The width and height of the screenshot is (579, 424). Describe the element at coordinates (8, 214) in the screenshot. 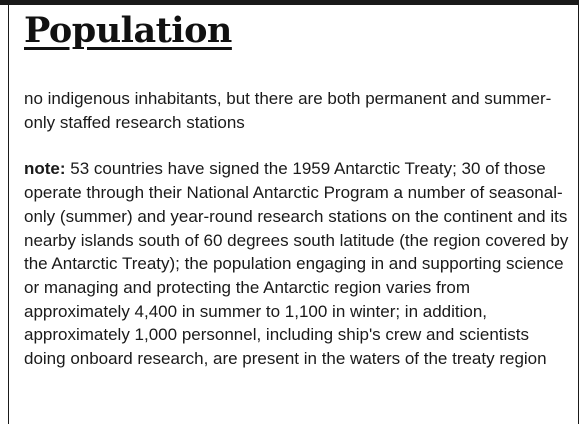

I see `left-border-rule` at that location.